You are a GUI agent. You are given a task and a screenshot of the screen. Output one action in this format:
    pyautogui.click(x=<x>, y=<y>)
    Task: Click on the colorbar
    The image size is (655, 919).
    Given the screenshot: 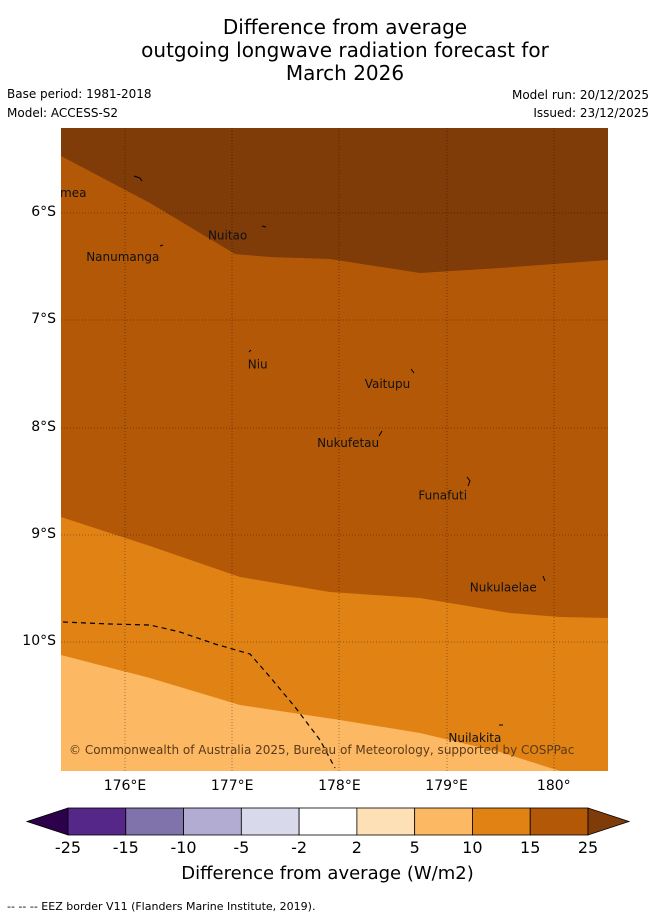 What is the action you would take?
    pyautogui.click(x=328, y=821)
    